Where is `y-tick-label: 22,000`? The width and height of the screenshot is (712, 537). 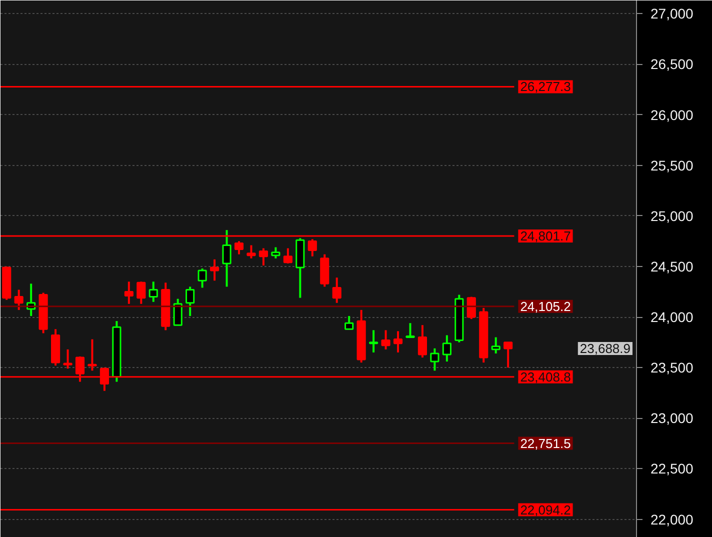
y-tick-label: 22,000 is located at coordinates (672, 519).